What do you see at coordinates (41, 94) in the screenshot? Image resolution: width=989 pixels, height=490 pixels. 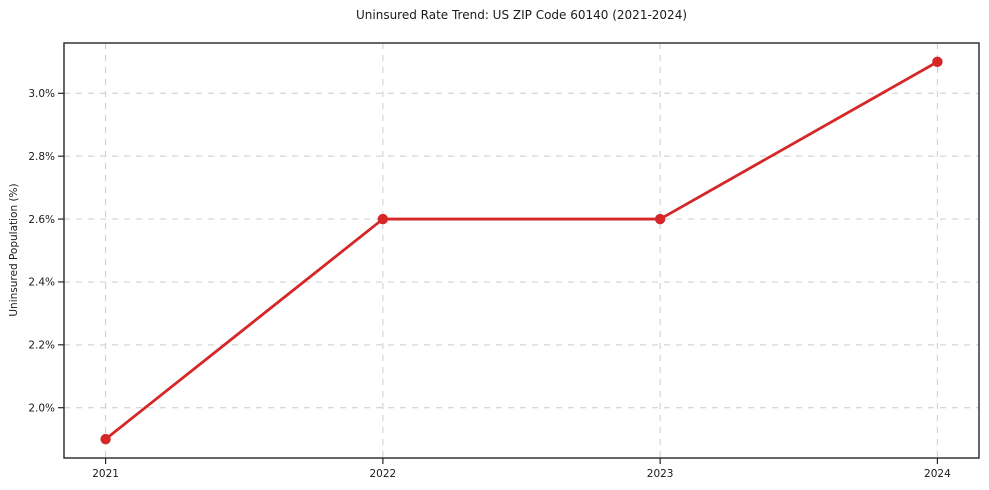 I see `y-tick-label: 3.0%` at bounding box center [41, 94].